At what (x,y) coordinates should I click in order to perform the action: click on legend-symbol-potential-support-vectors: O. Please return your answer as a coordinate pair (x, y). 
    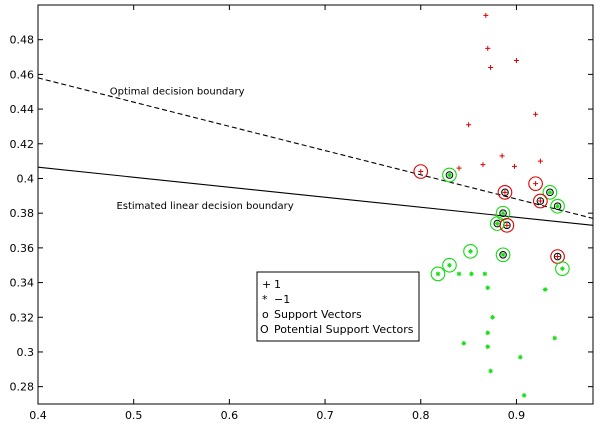
    Looking at the image, I should click on (264, 329).